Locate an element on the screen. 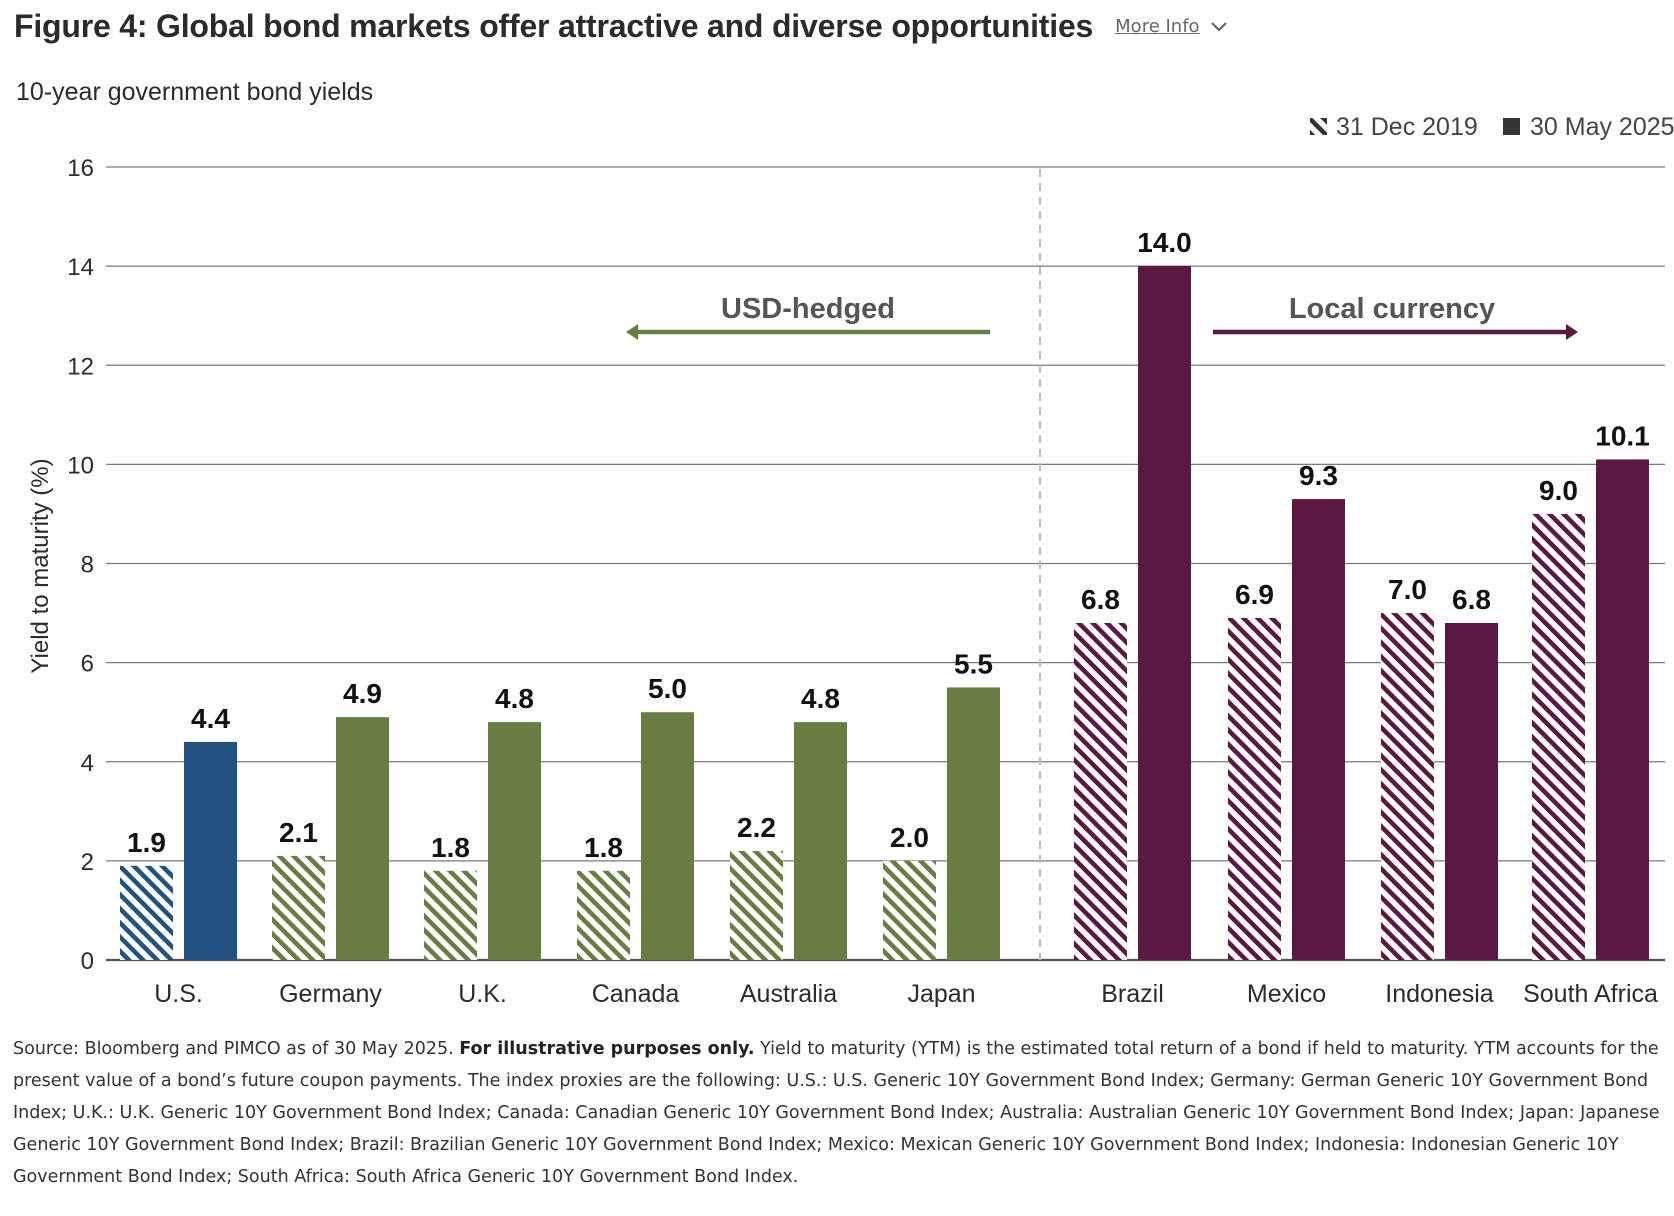 This screenshot has width=1674, height=1216. y-tick-label: 14 is located at coordinates (80, 267).